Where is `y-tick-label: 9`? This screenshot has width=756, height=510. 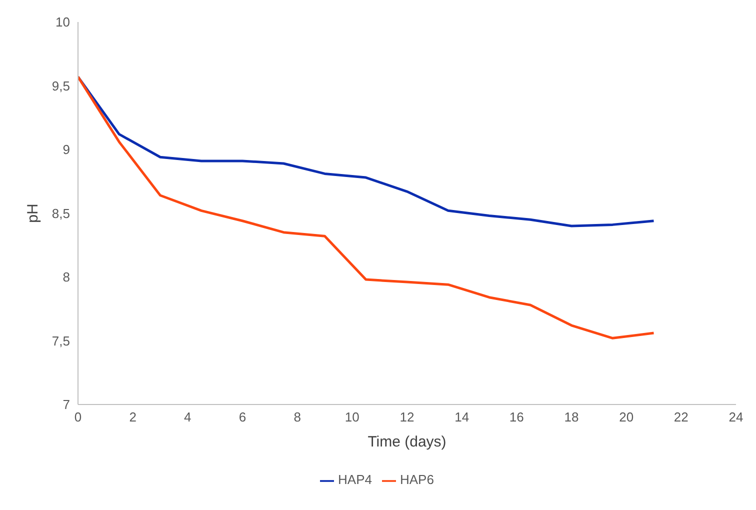 y-tick-label: 9 is located at coordinates (66, 150).